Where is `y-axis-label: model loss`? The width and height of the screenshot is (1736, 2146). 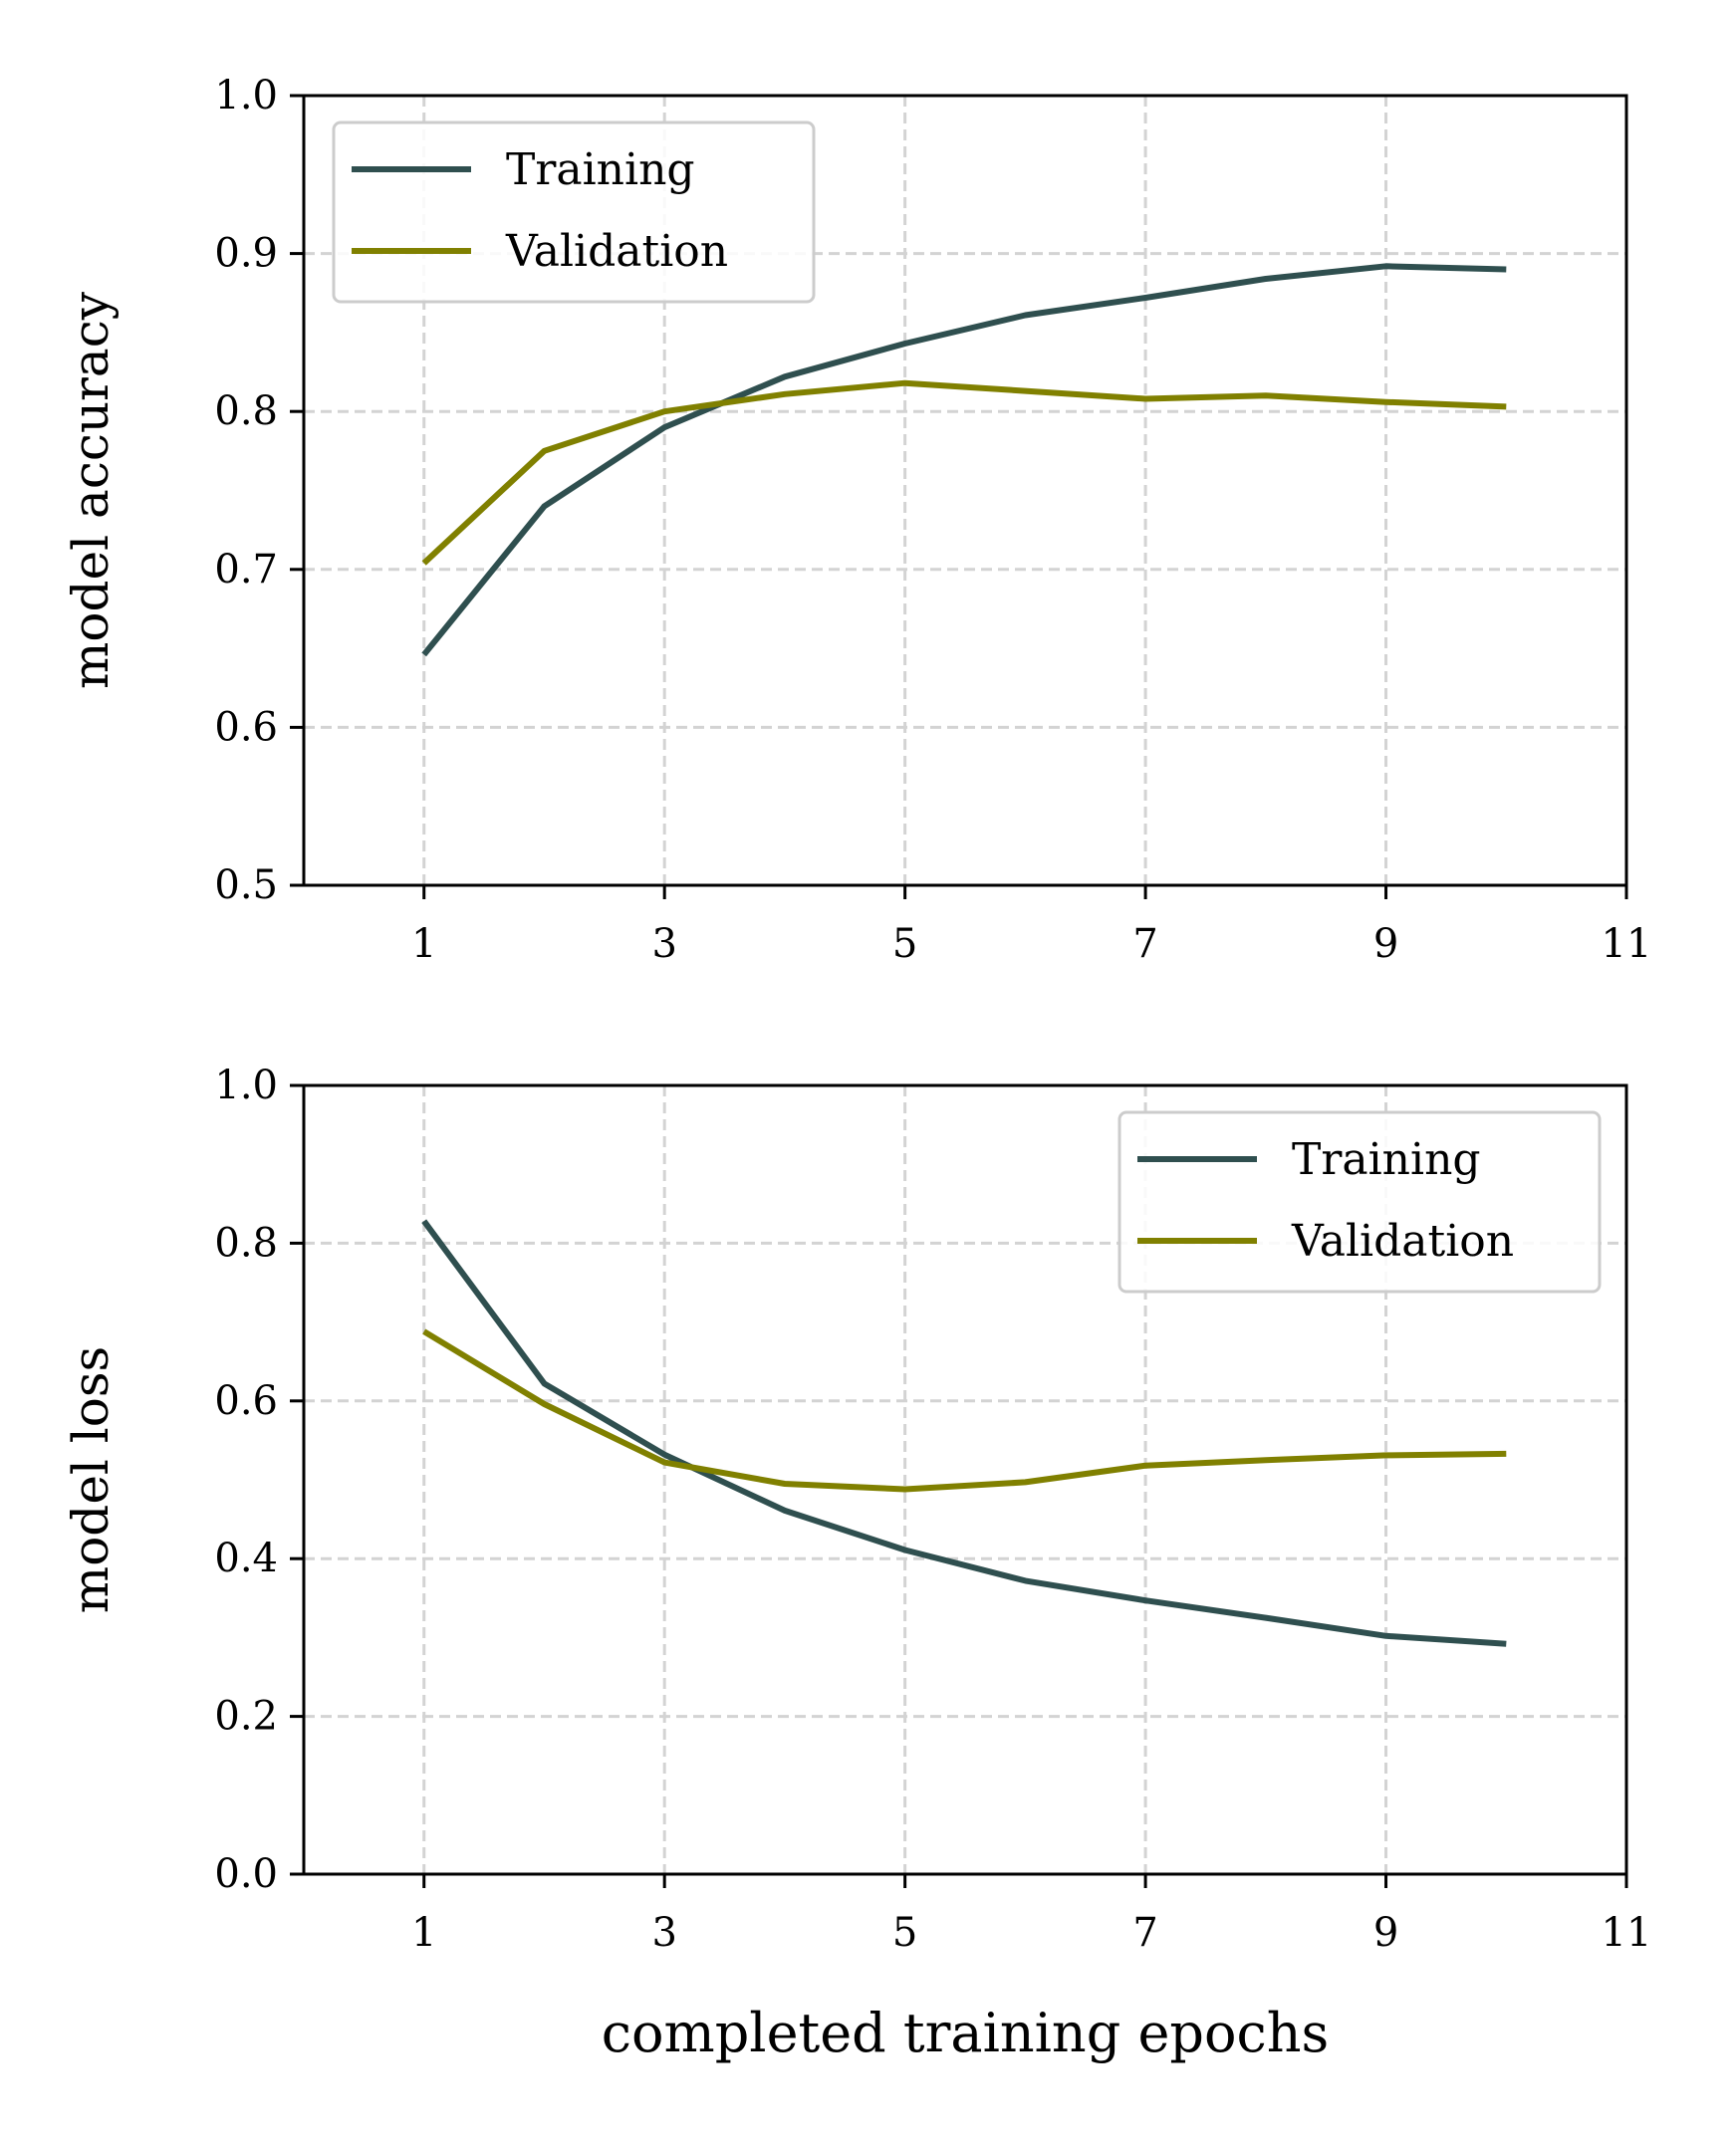
y-axis-label: model loss is located at coordinates (91, 1479).